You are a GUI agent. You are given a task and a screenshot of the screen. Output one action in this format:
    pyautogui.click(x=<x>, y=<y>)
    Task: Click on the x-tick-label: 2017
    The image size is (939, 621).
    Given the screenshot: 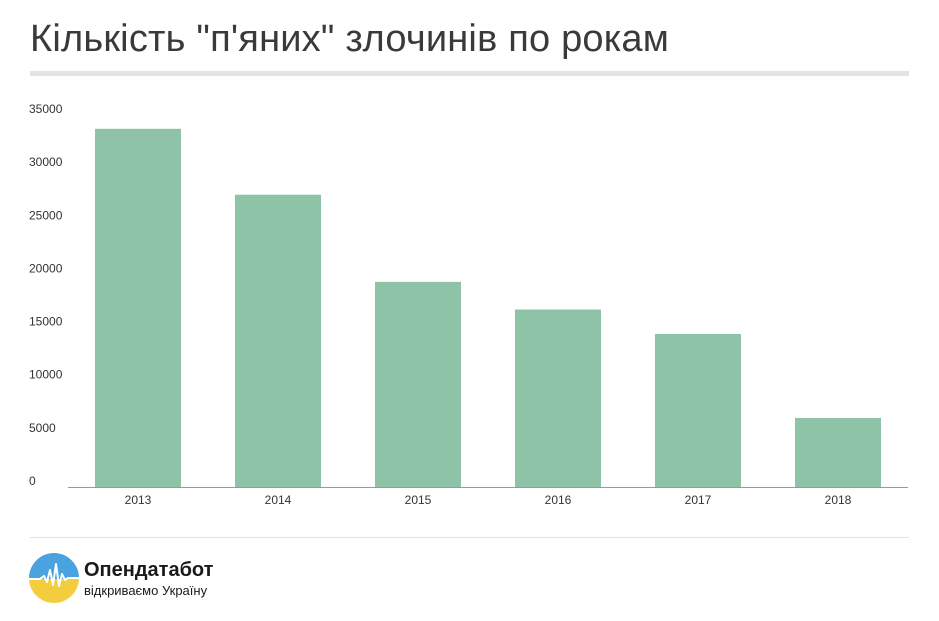 What is the action you would take?
    pyautogui.click(x=698, y=500)
    